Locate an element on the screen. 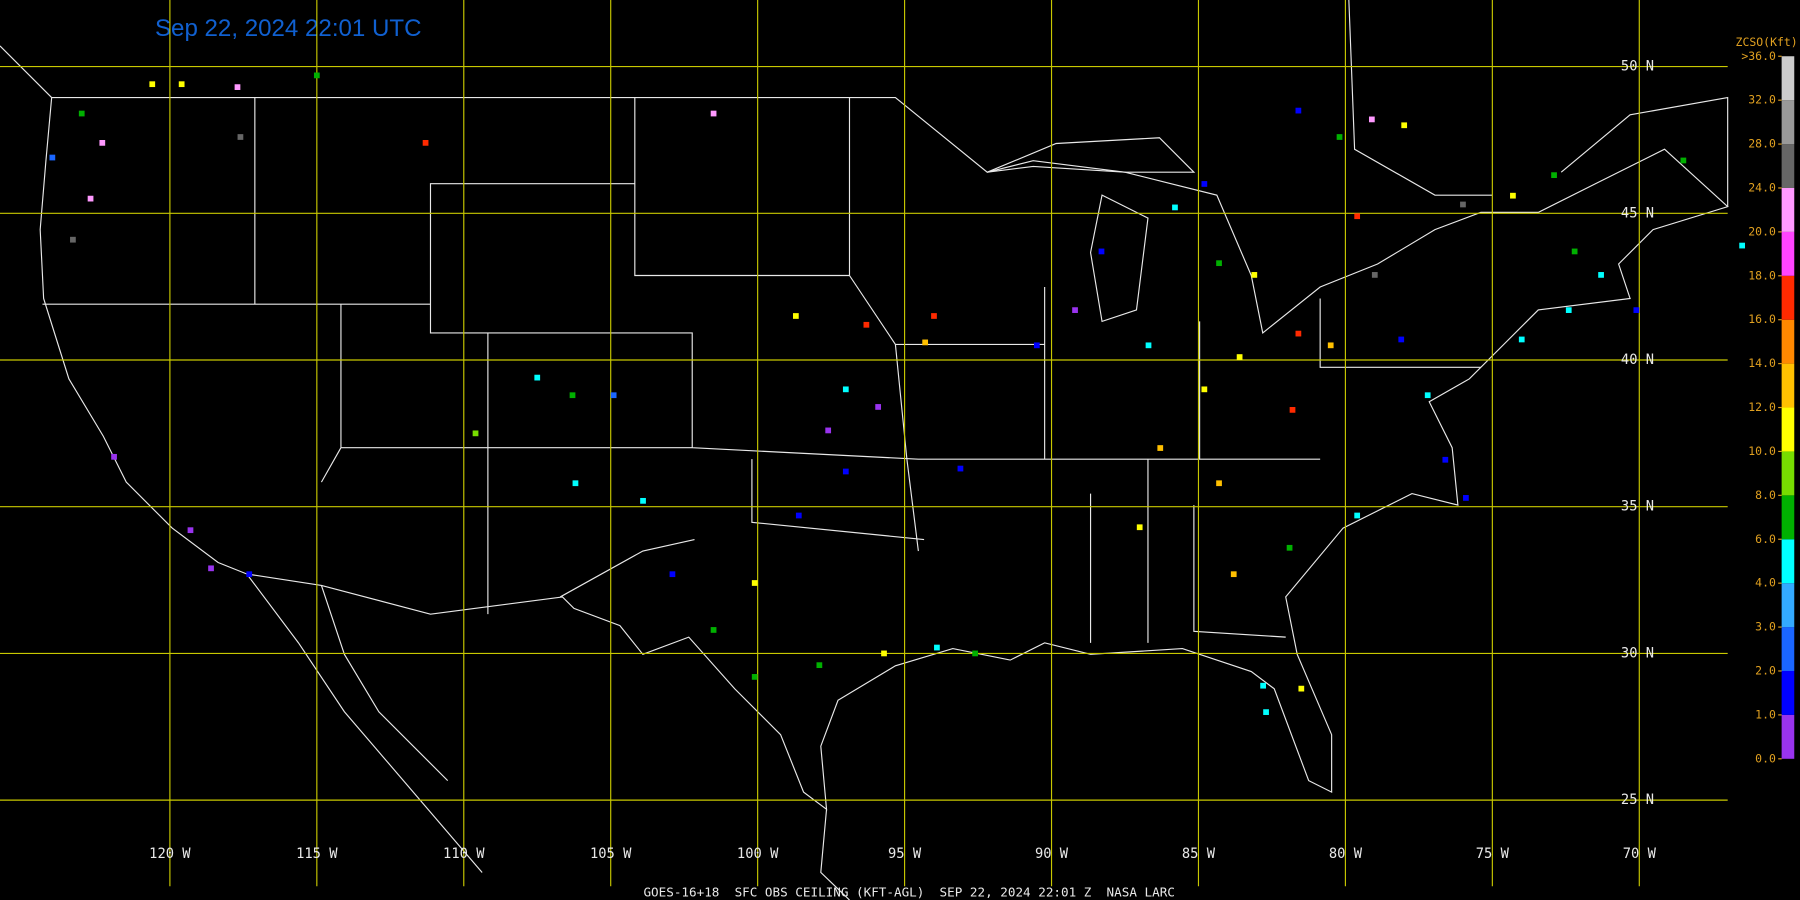  longitude-label: 75 W is located at coordinates (1493, 854).